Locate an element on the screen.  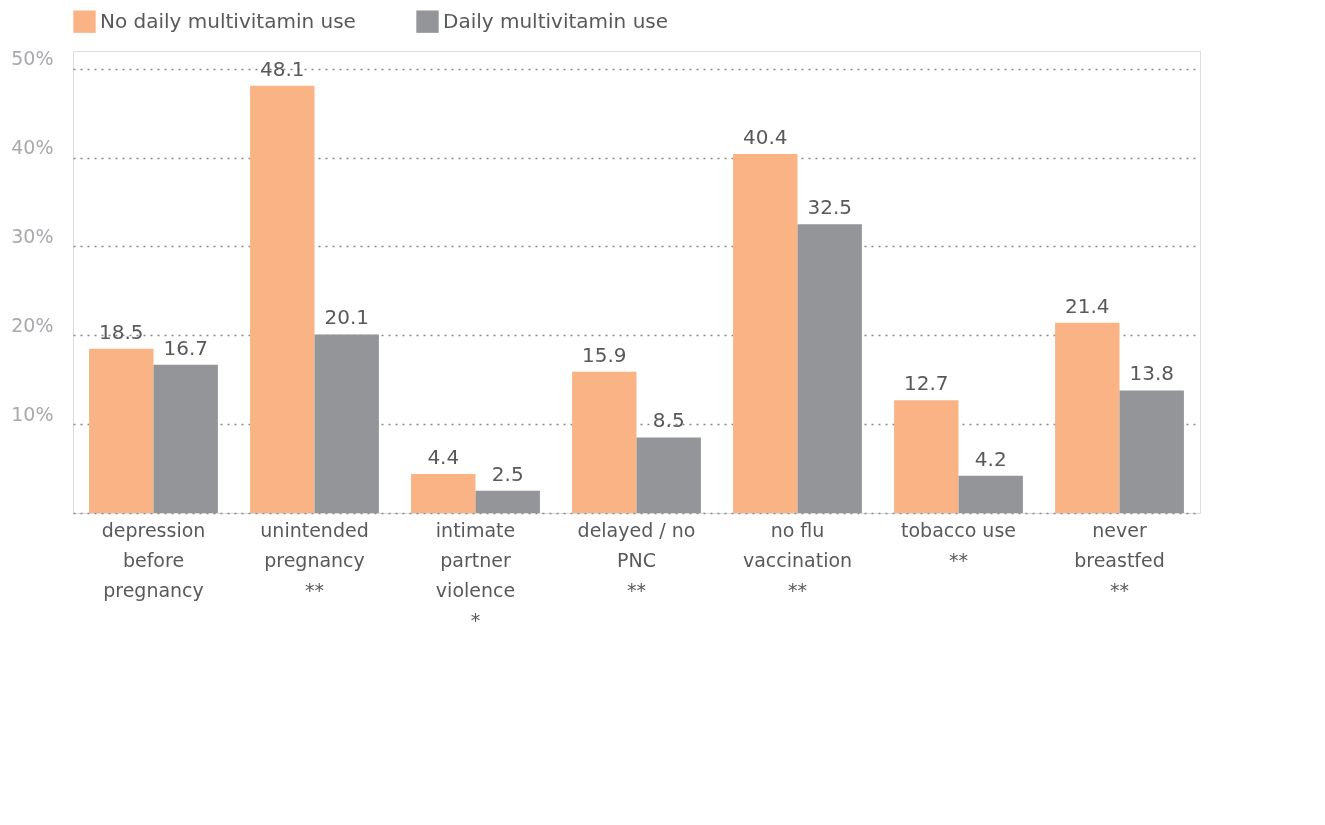
x-tick-label: delayed / no PNC ** is located at coordinates (636, 559).